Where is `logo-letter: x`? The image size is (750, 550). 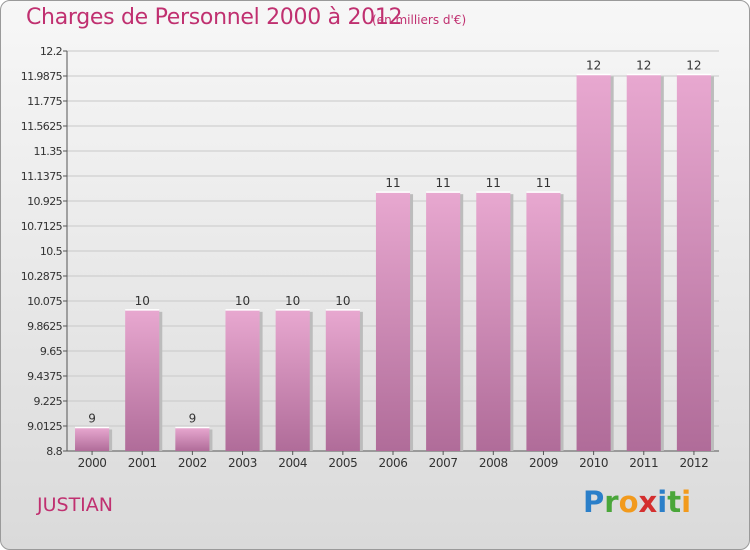 logo-letter: x is located at coordinates (648, 502).